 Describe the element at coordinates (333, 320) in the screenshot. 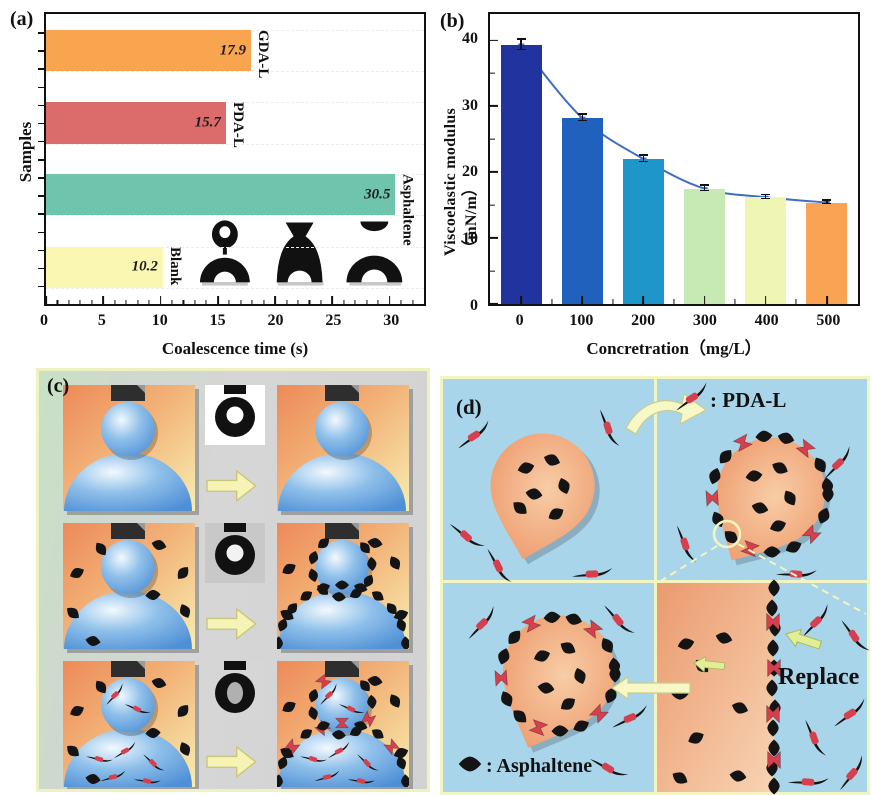

I see `x-tick-label: 25` at that location.